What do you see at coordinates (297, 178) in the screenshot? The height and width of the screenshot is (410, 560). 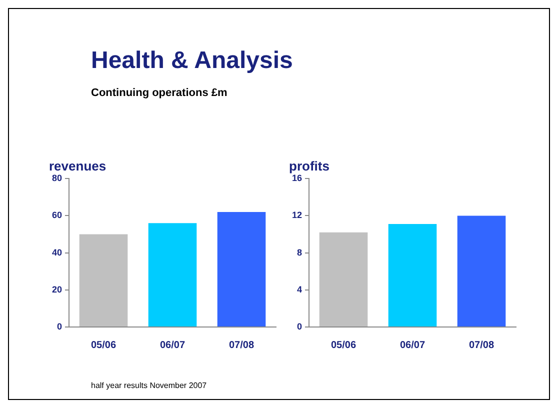 I see `y-tick-label: 16` at bounding box center [297, 178].